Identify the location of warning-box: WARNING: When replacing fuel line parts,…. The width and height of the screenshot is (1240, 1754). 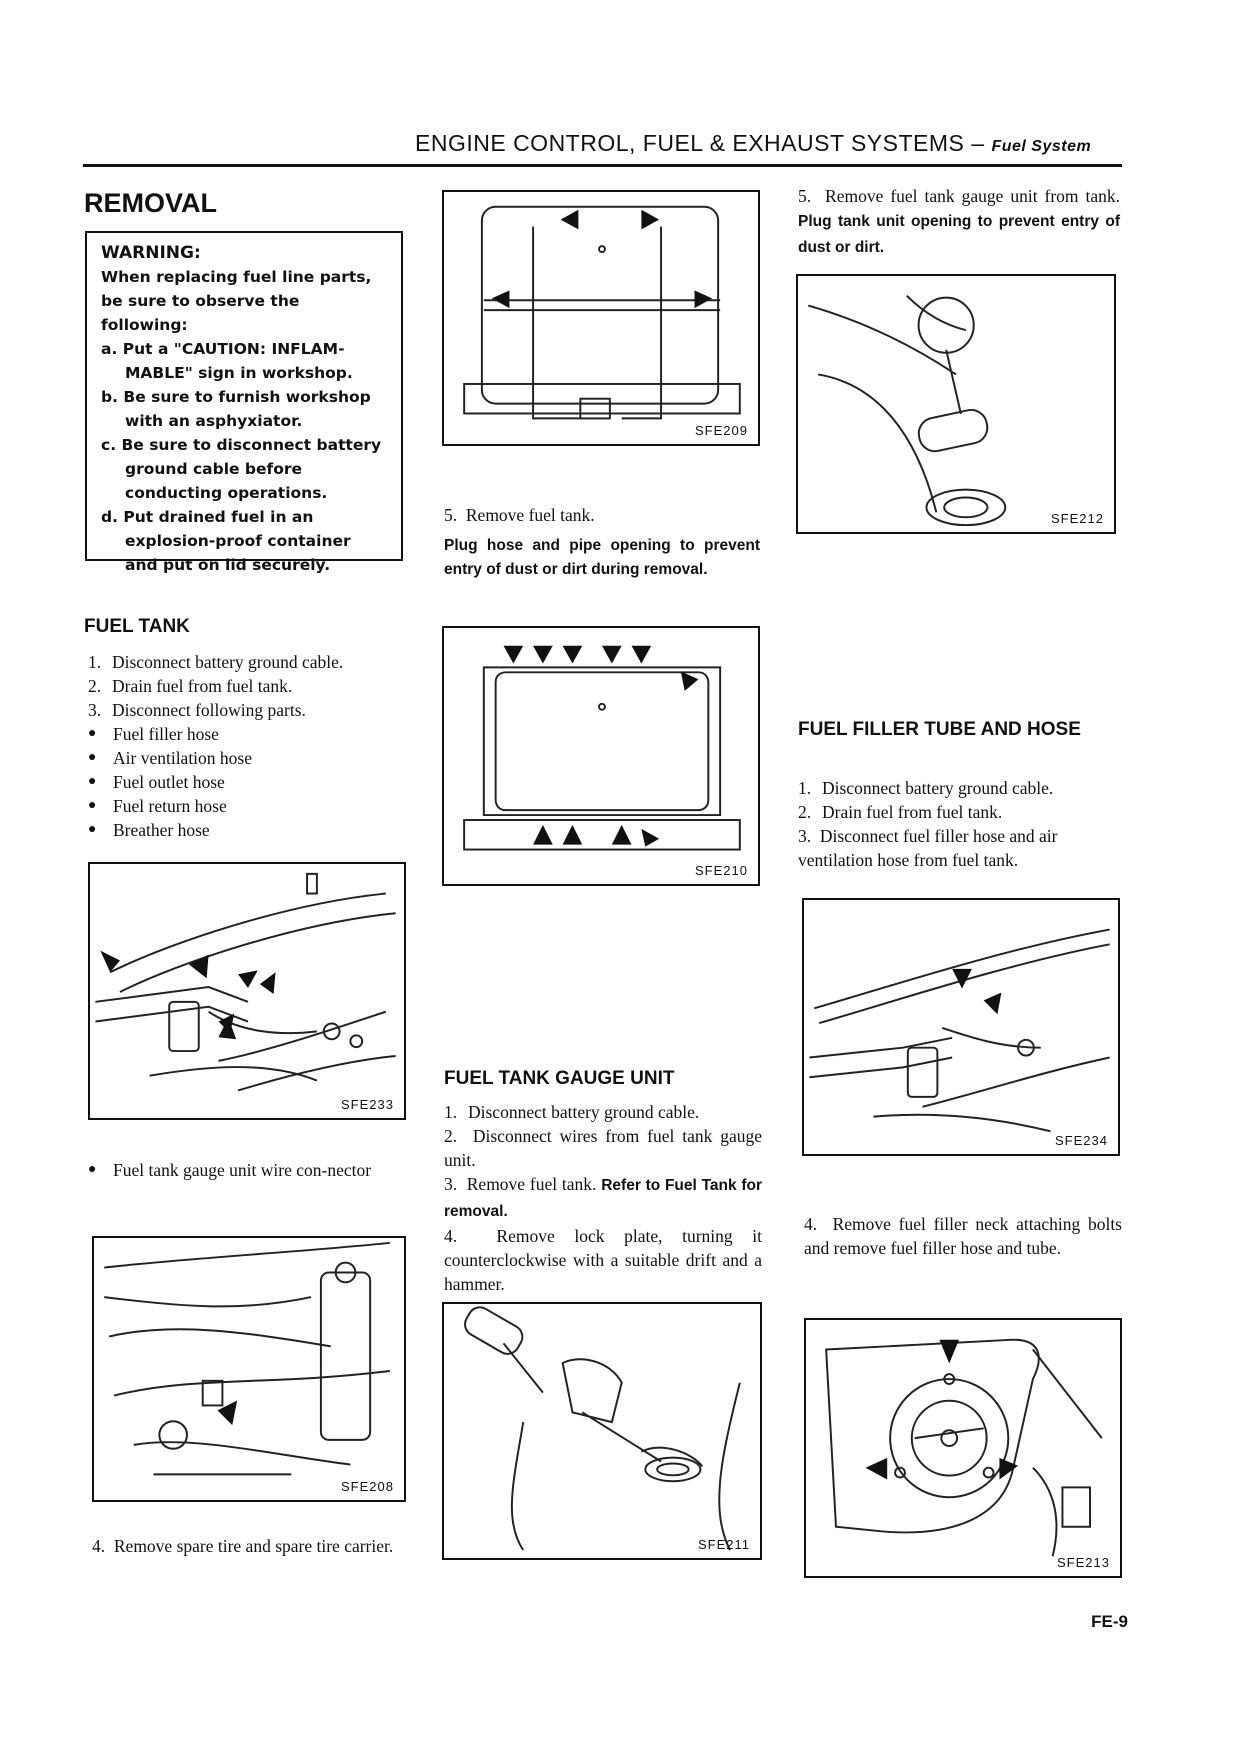
(244, 402).